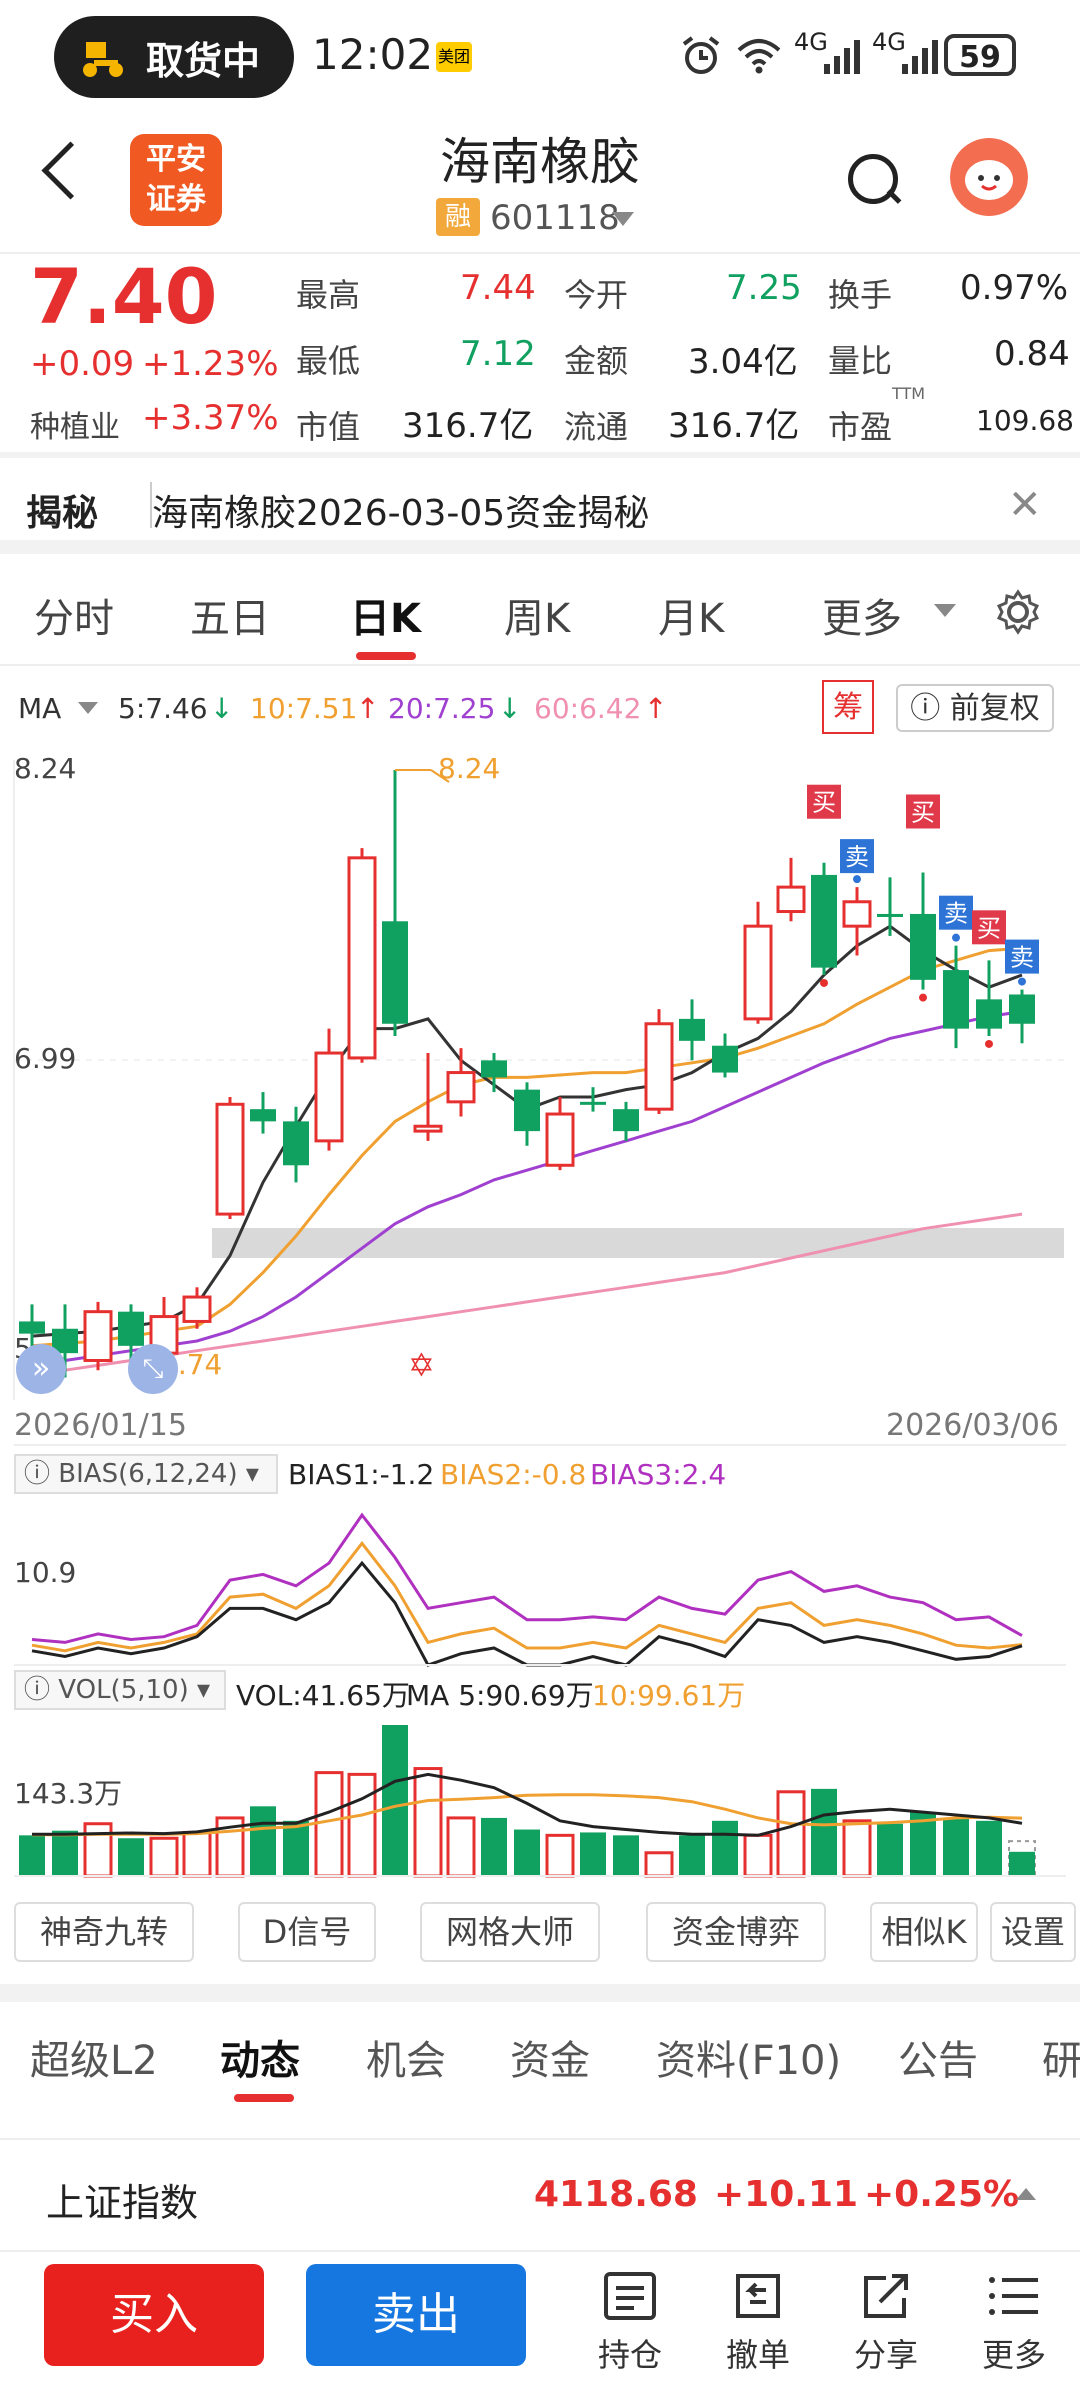 This screenshot has width=1080, height=2388. I want to click on tab-daily-k: 日K, so click(385, 619).